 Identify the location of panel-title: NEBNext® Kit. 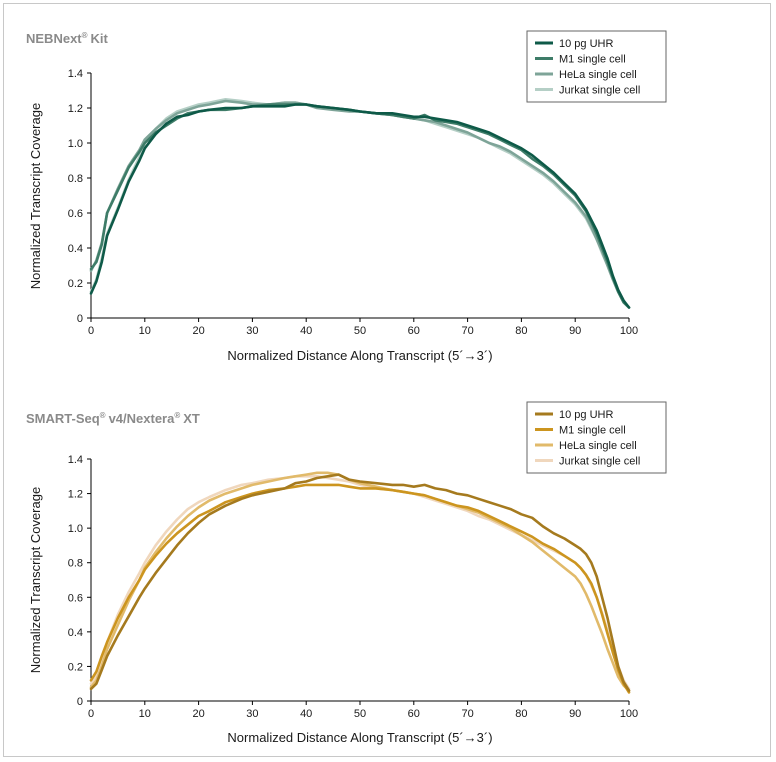
(67, 38).